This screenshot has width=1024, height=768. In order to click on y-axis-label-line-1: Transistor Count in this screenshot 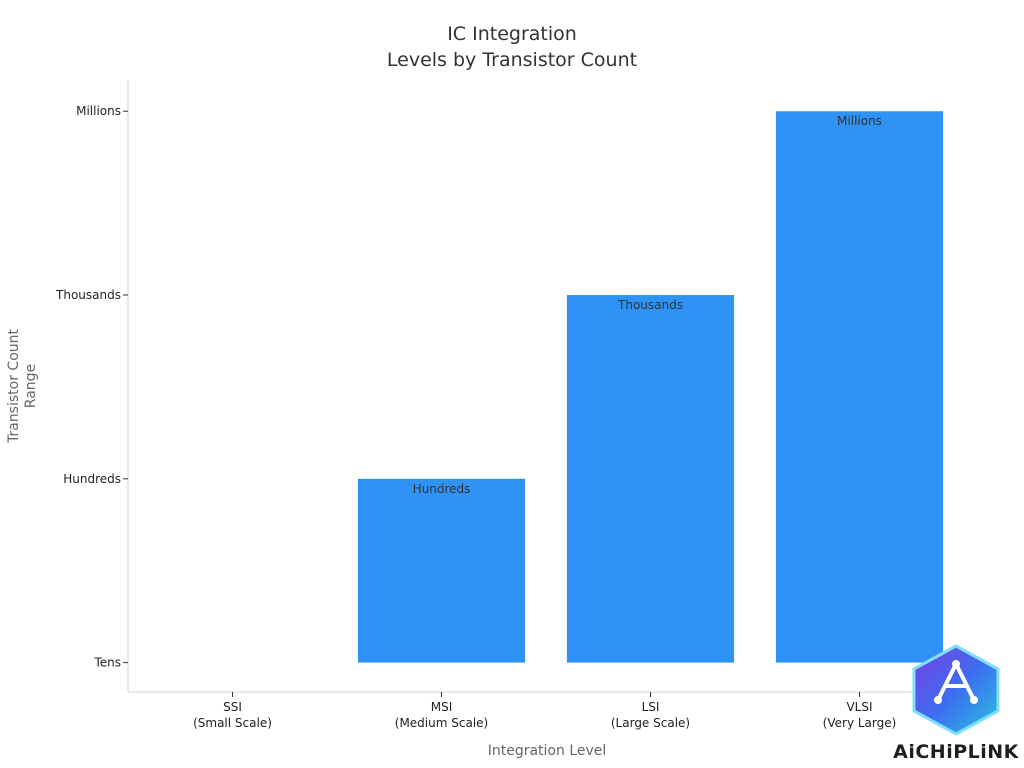, I will do `click(14, 386)`.